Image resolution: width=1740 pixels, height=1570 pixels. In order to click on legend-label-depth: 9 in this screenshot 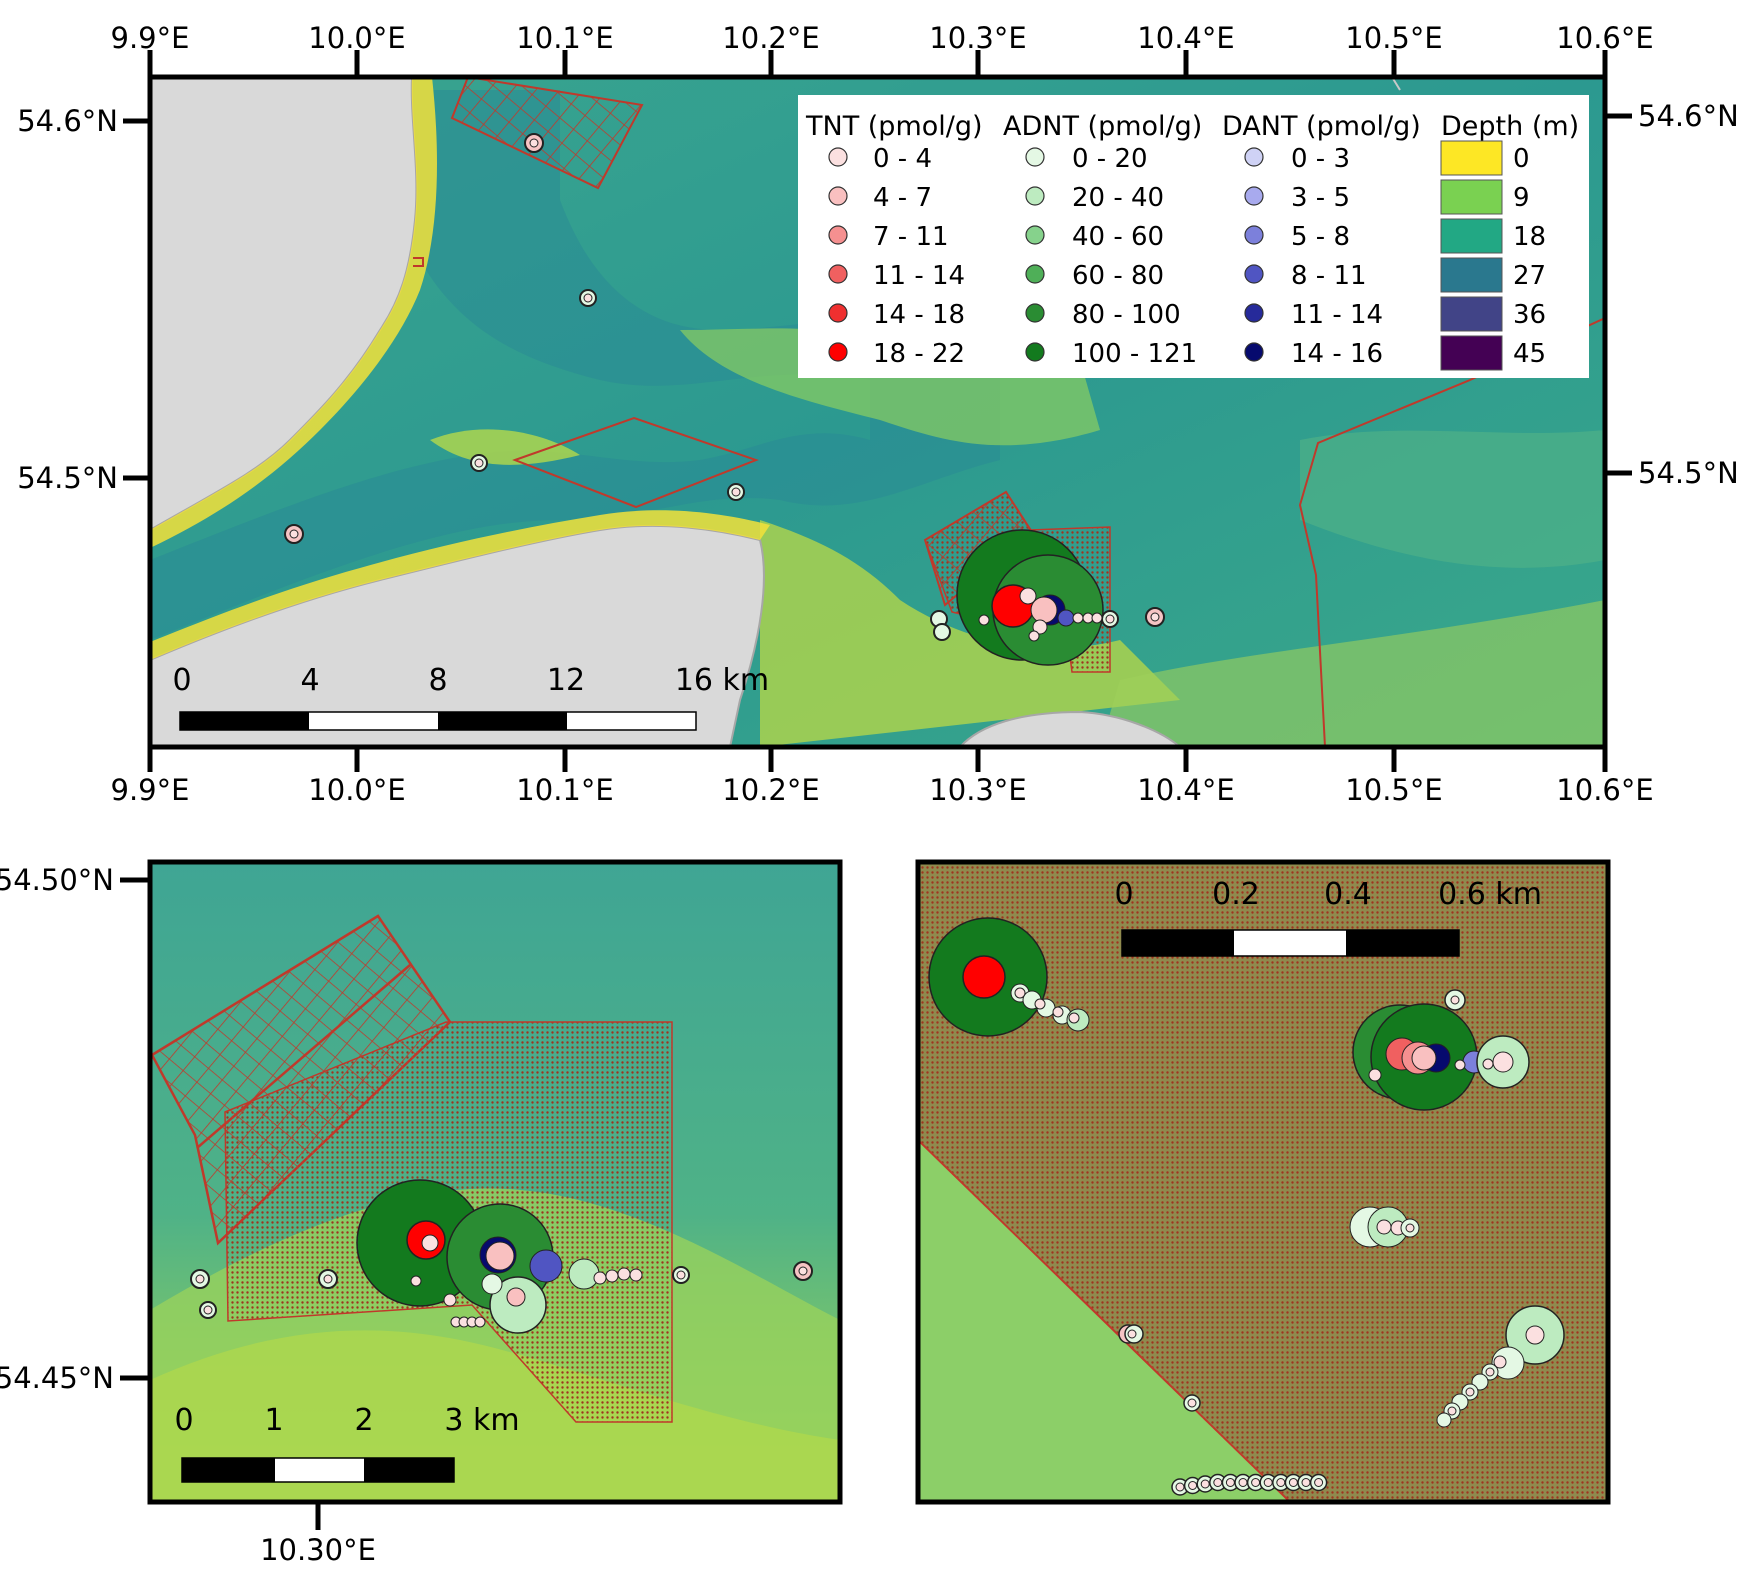, I will do `click(1521, 198)`.